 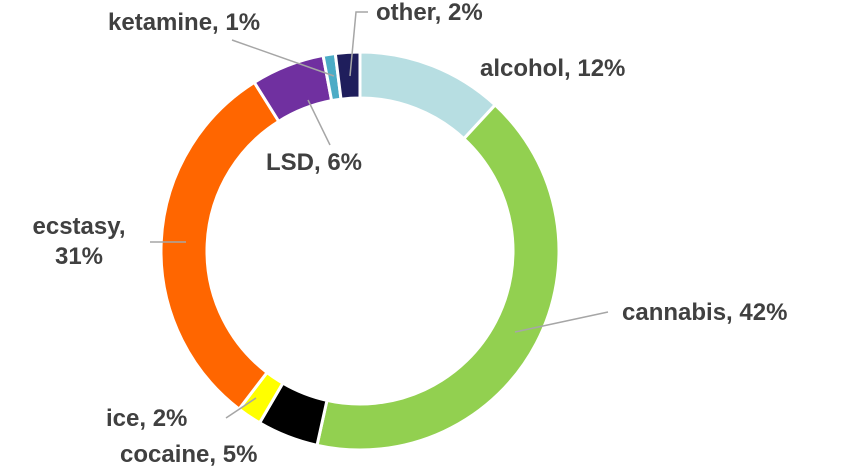 What do you see at coordinates (189, 454) in the screenshot?
I see `data-label: cocaine, 5%` at bounding box center [189, 454].